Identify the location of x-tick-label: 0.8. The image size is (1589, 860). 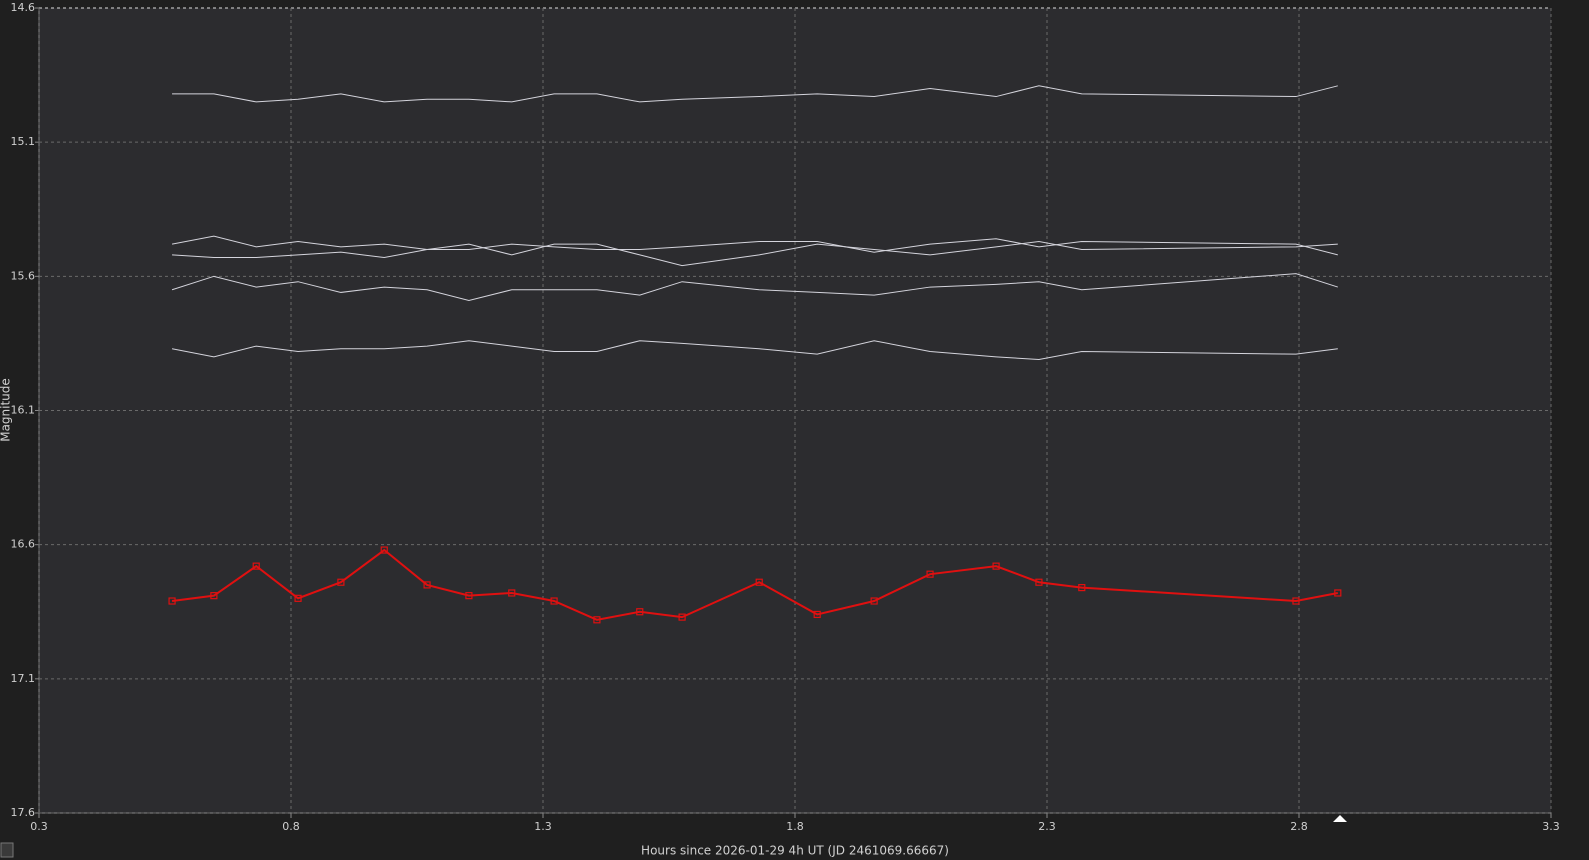
(291, 826).